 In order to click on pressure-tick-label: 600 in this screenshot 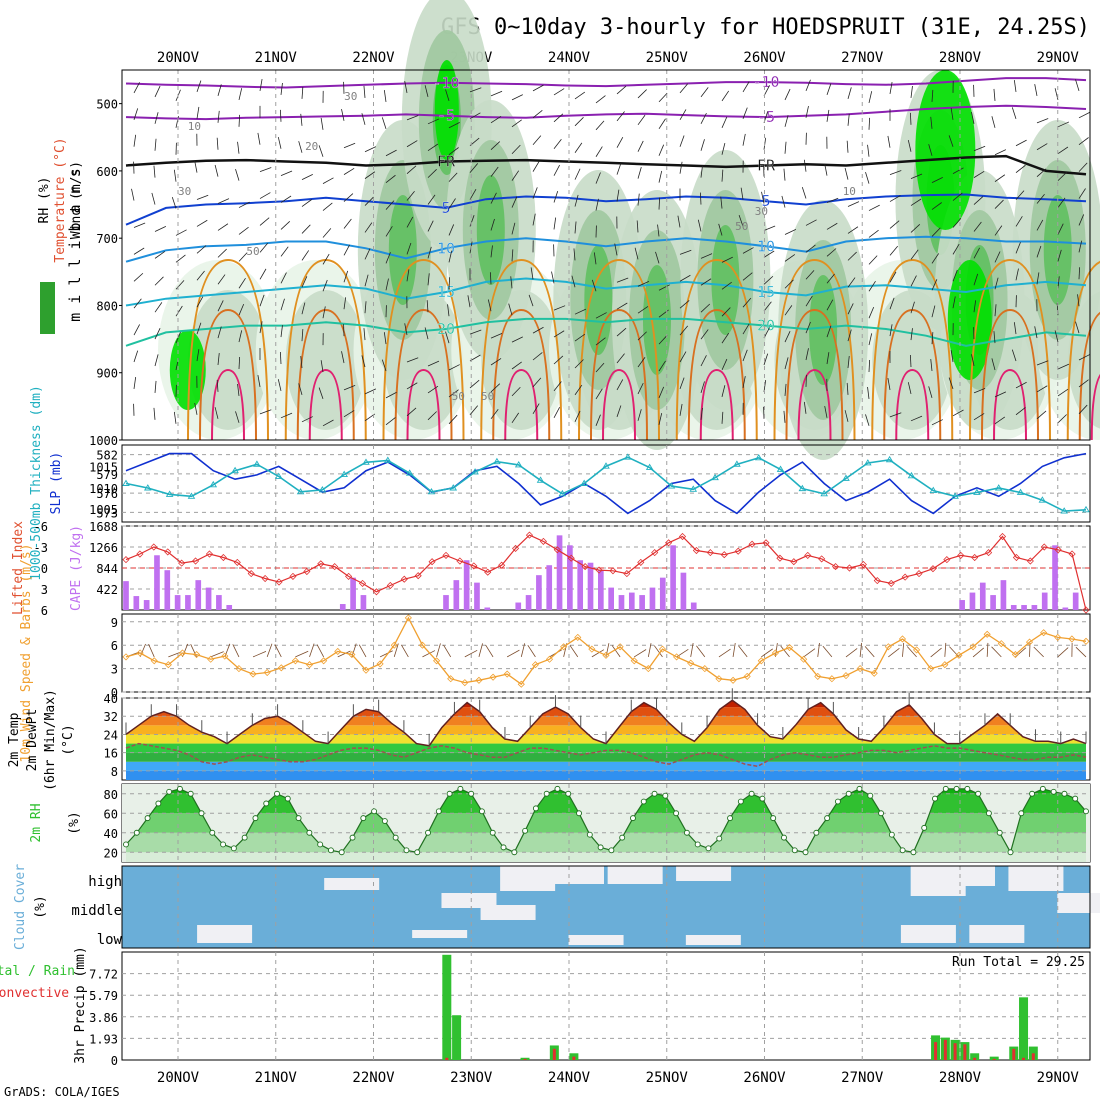, I will do `click(107, 172)`.